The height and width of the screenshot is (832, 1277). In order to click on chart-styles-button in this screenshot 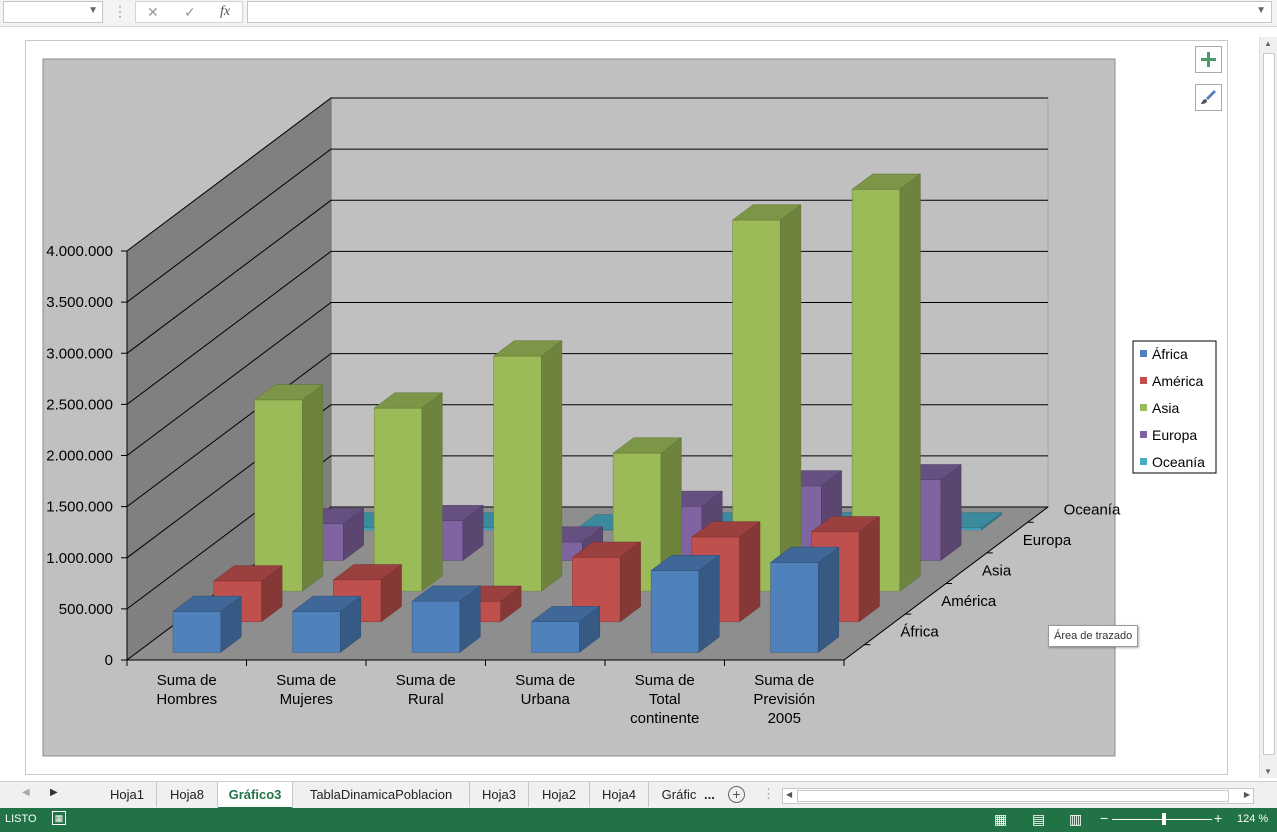, I will do `click(1208, 97)`.